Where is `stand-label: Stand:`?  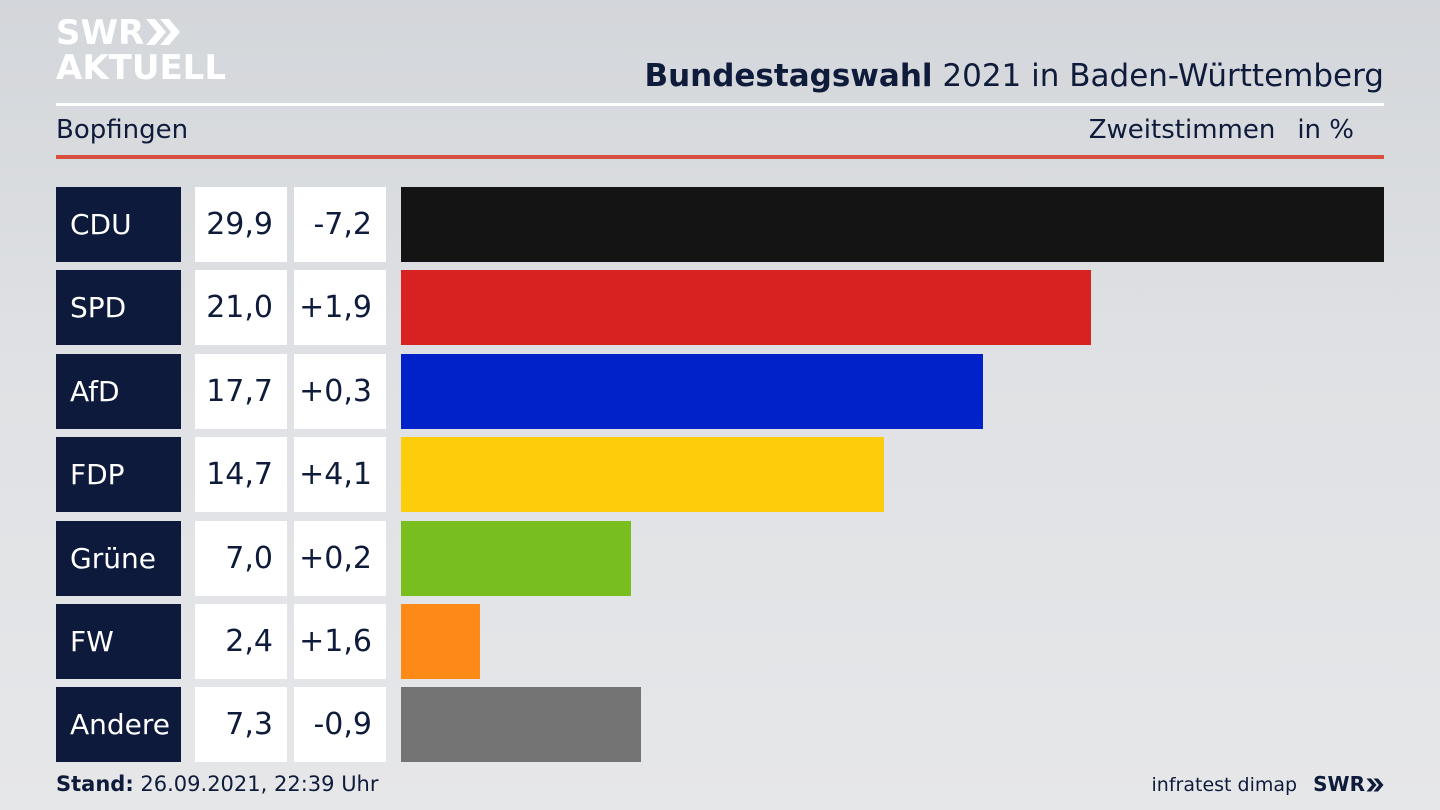 stand-label: Stand: is located at coordinates (95, 784).